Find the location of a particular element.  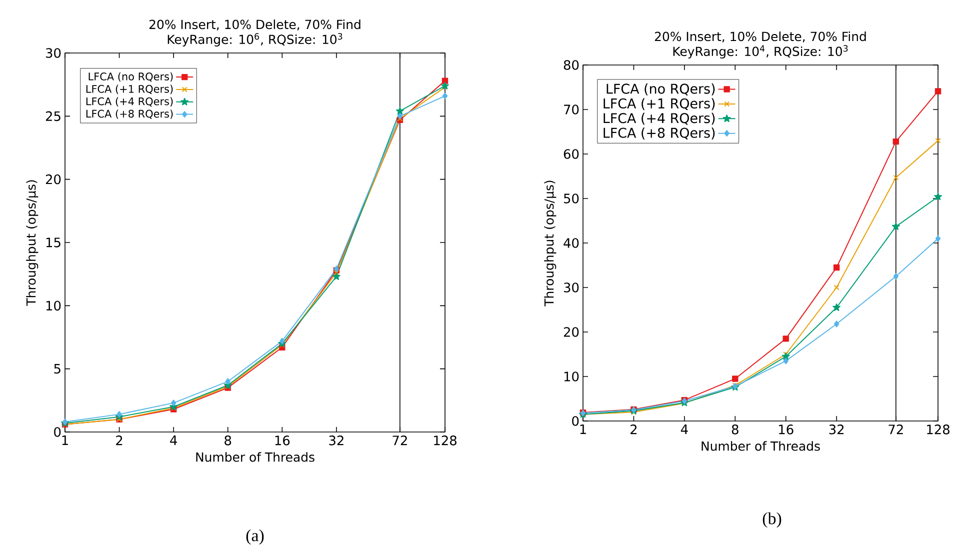

chart-subtitle: KeyRange: 10$^{4}$, RQSize: 10$^{3}$ is located at coordinates (760, 52).